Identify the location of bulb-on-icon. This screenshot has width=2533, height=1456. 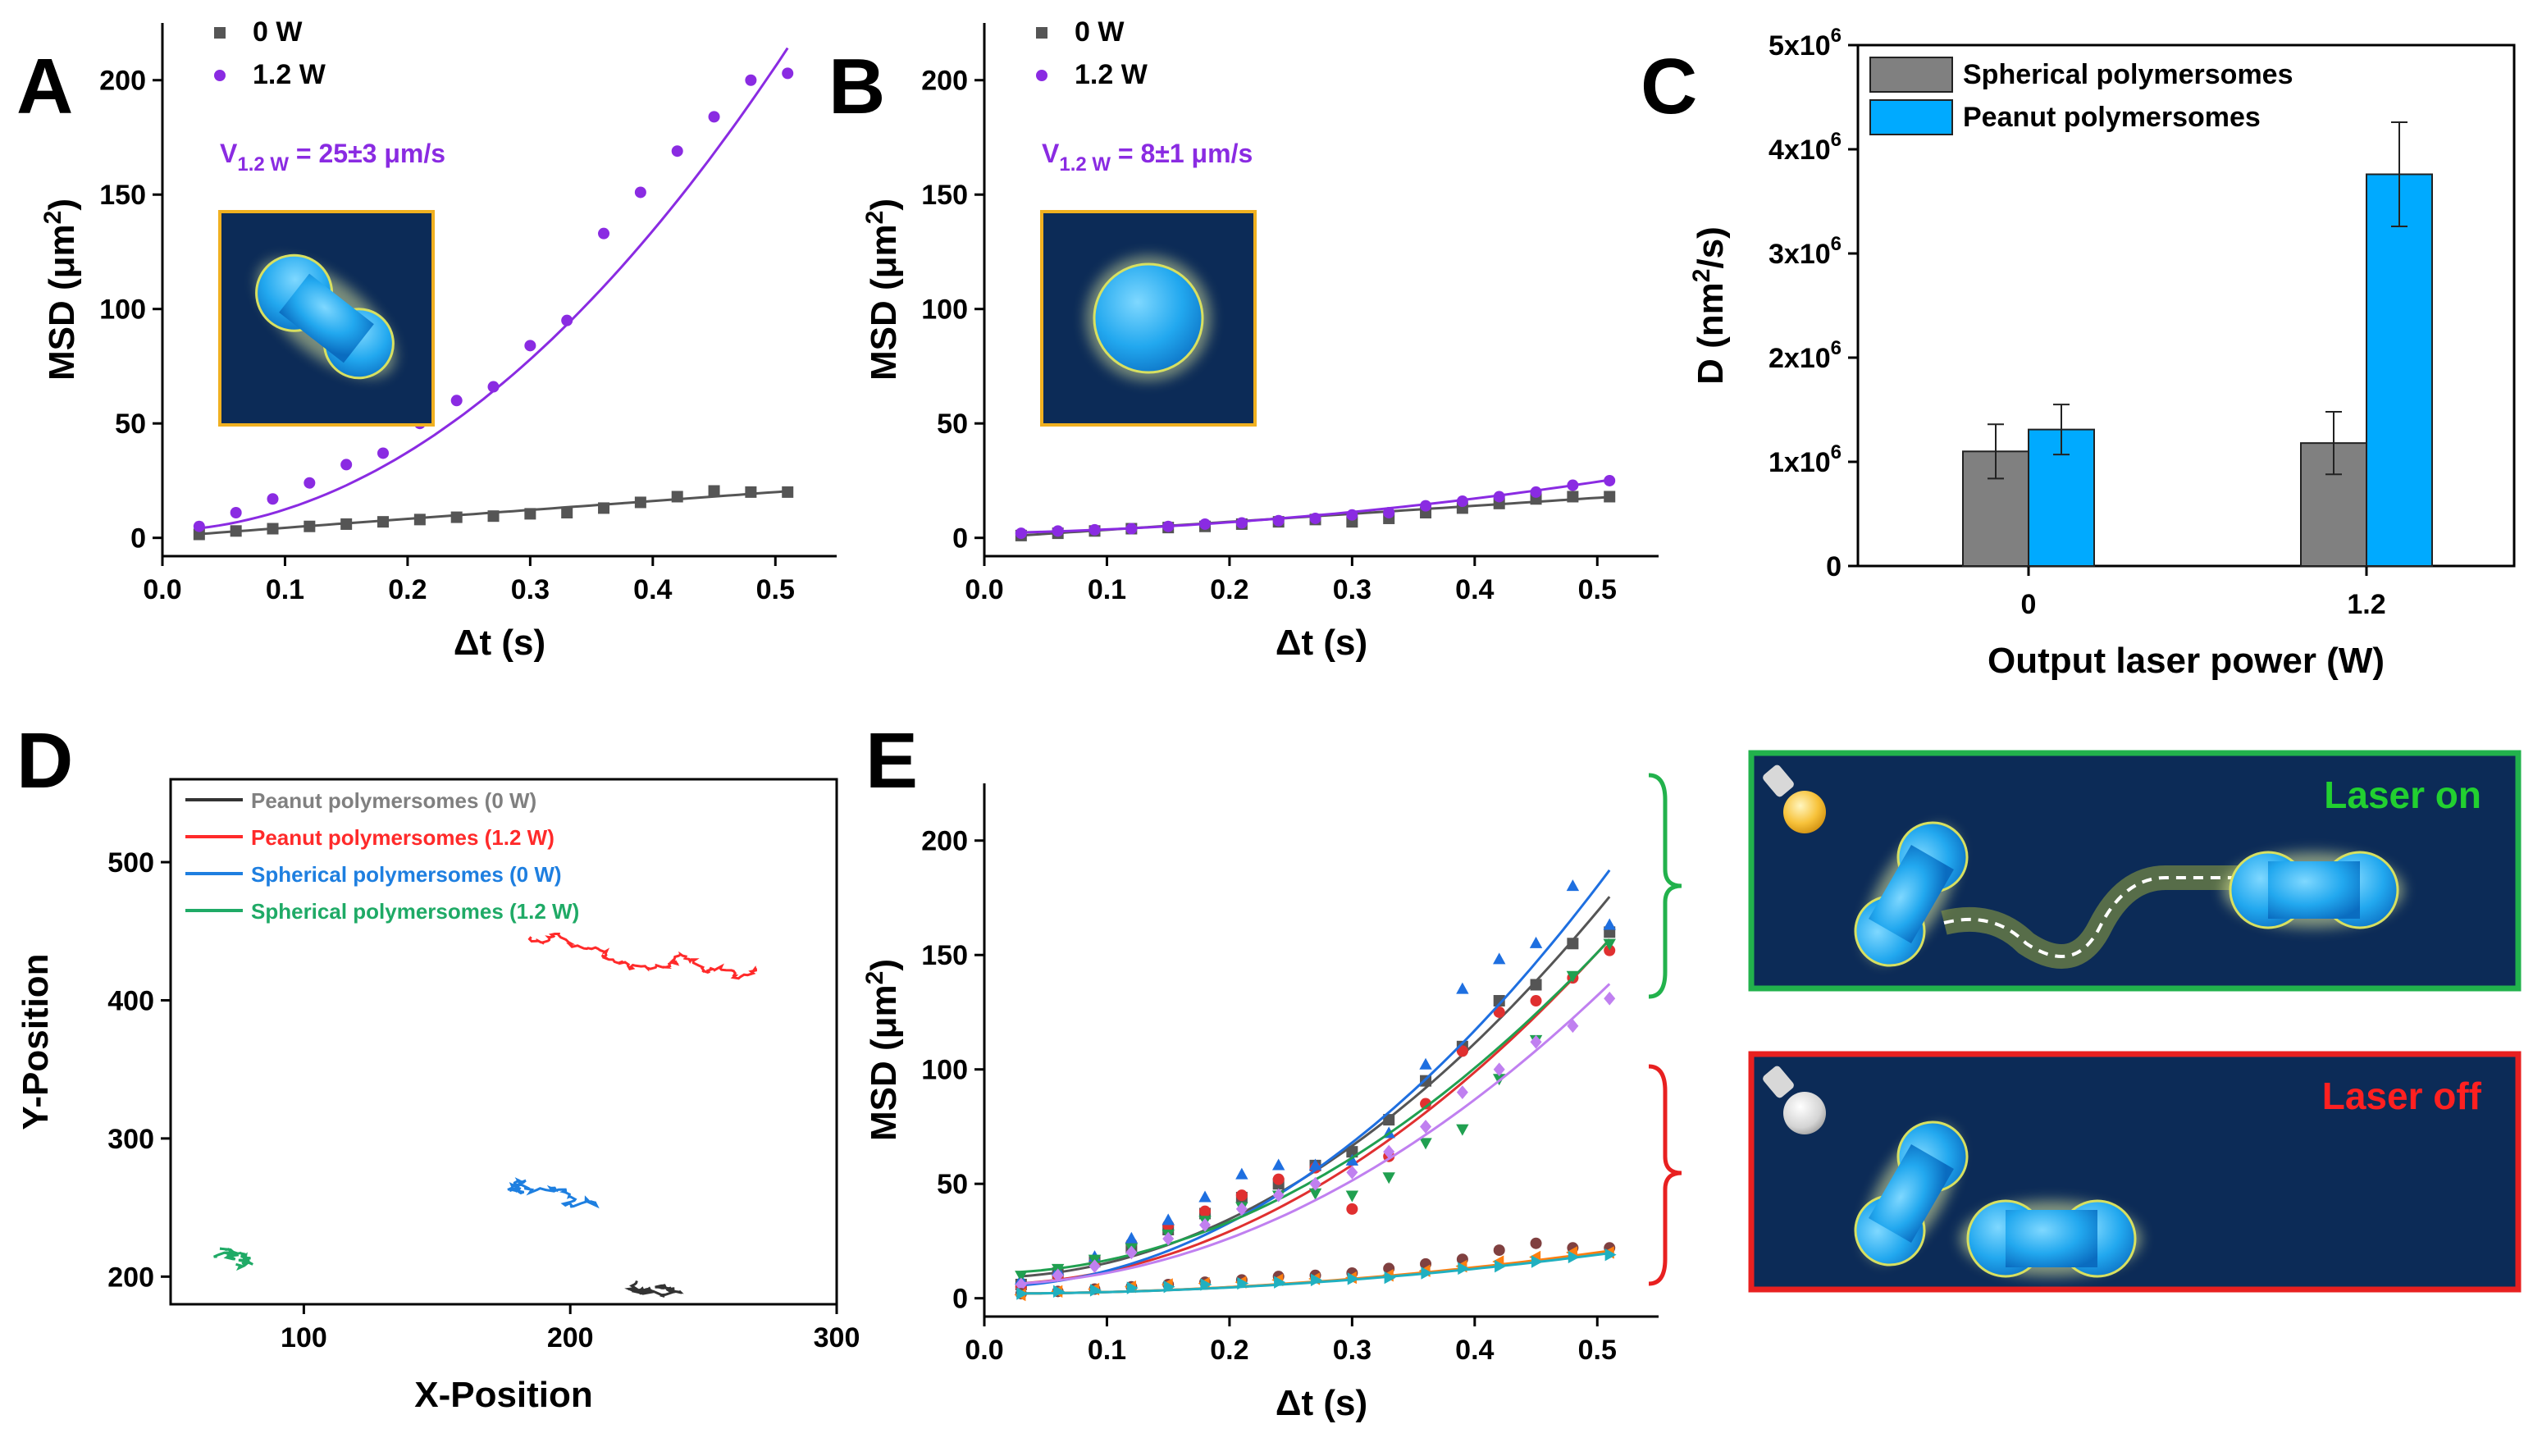
(1795, 799).